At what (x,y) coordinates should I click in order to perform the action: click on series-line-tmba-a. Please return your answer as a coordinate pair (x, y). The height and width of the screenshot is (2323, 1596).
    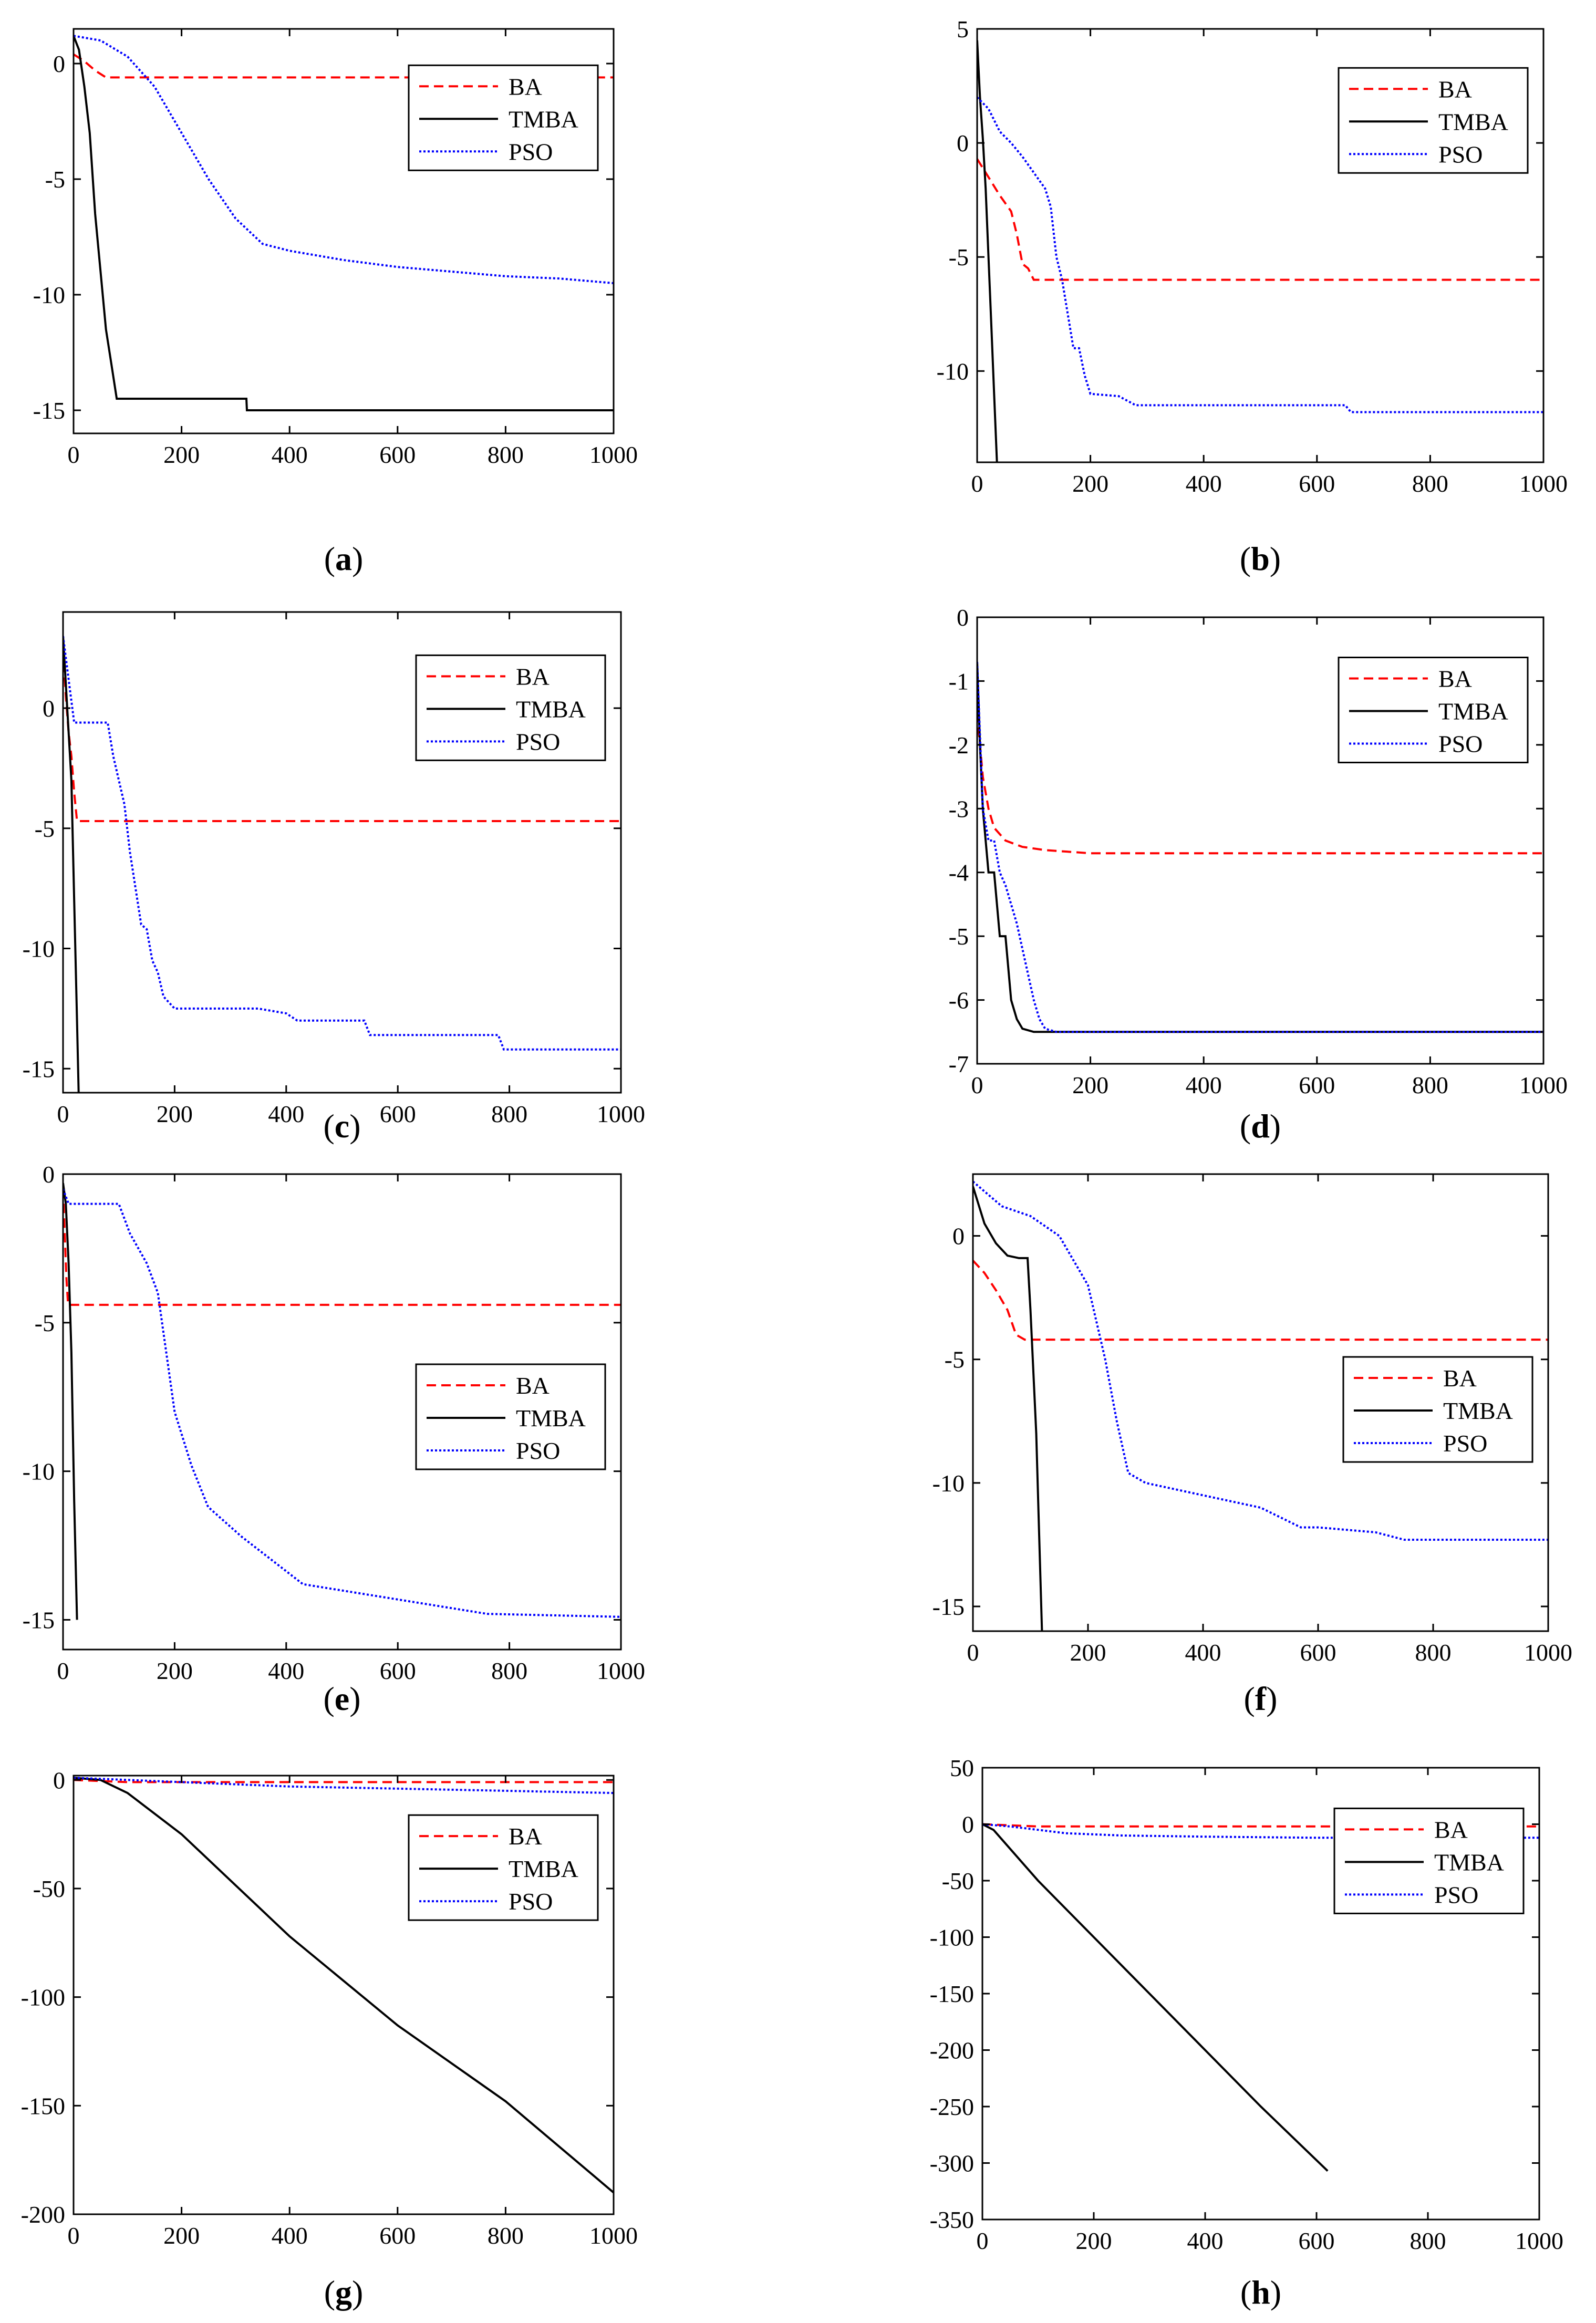
    Looking at the image, I should click on (344, 223).